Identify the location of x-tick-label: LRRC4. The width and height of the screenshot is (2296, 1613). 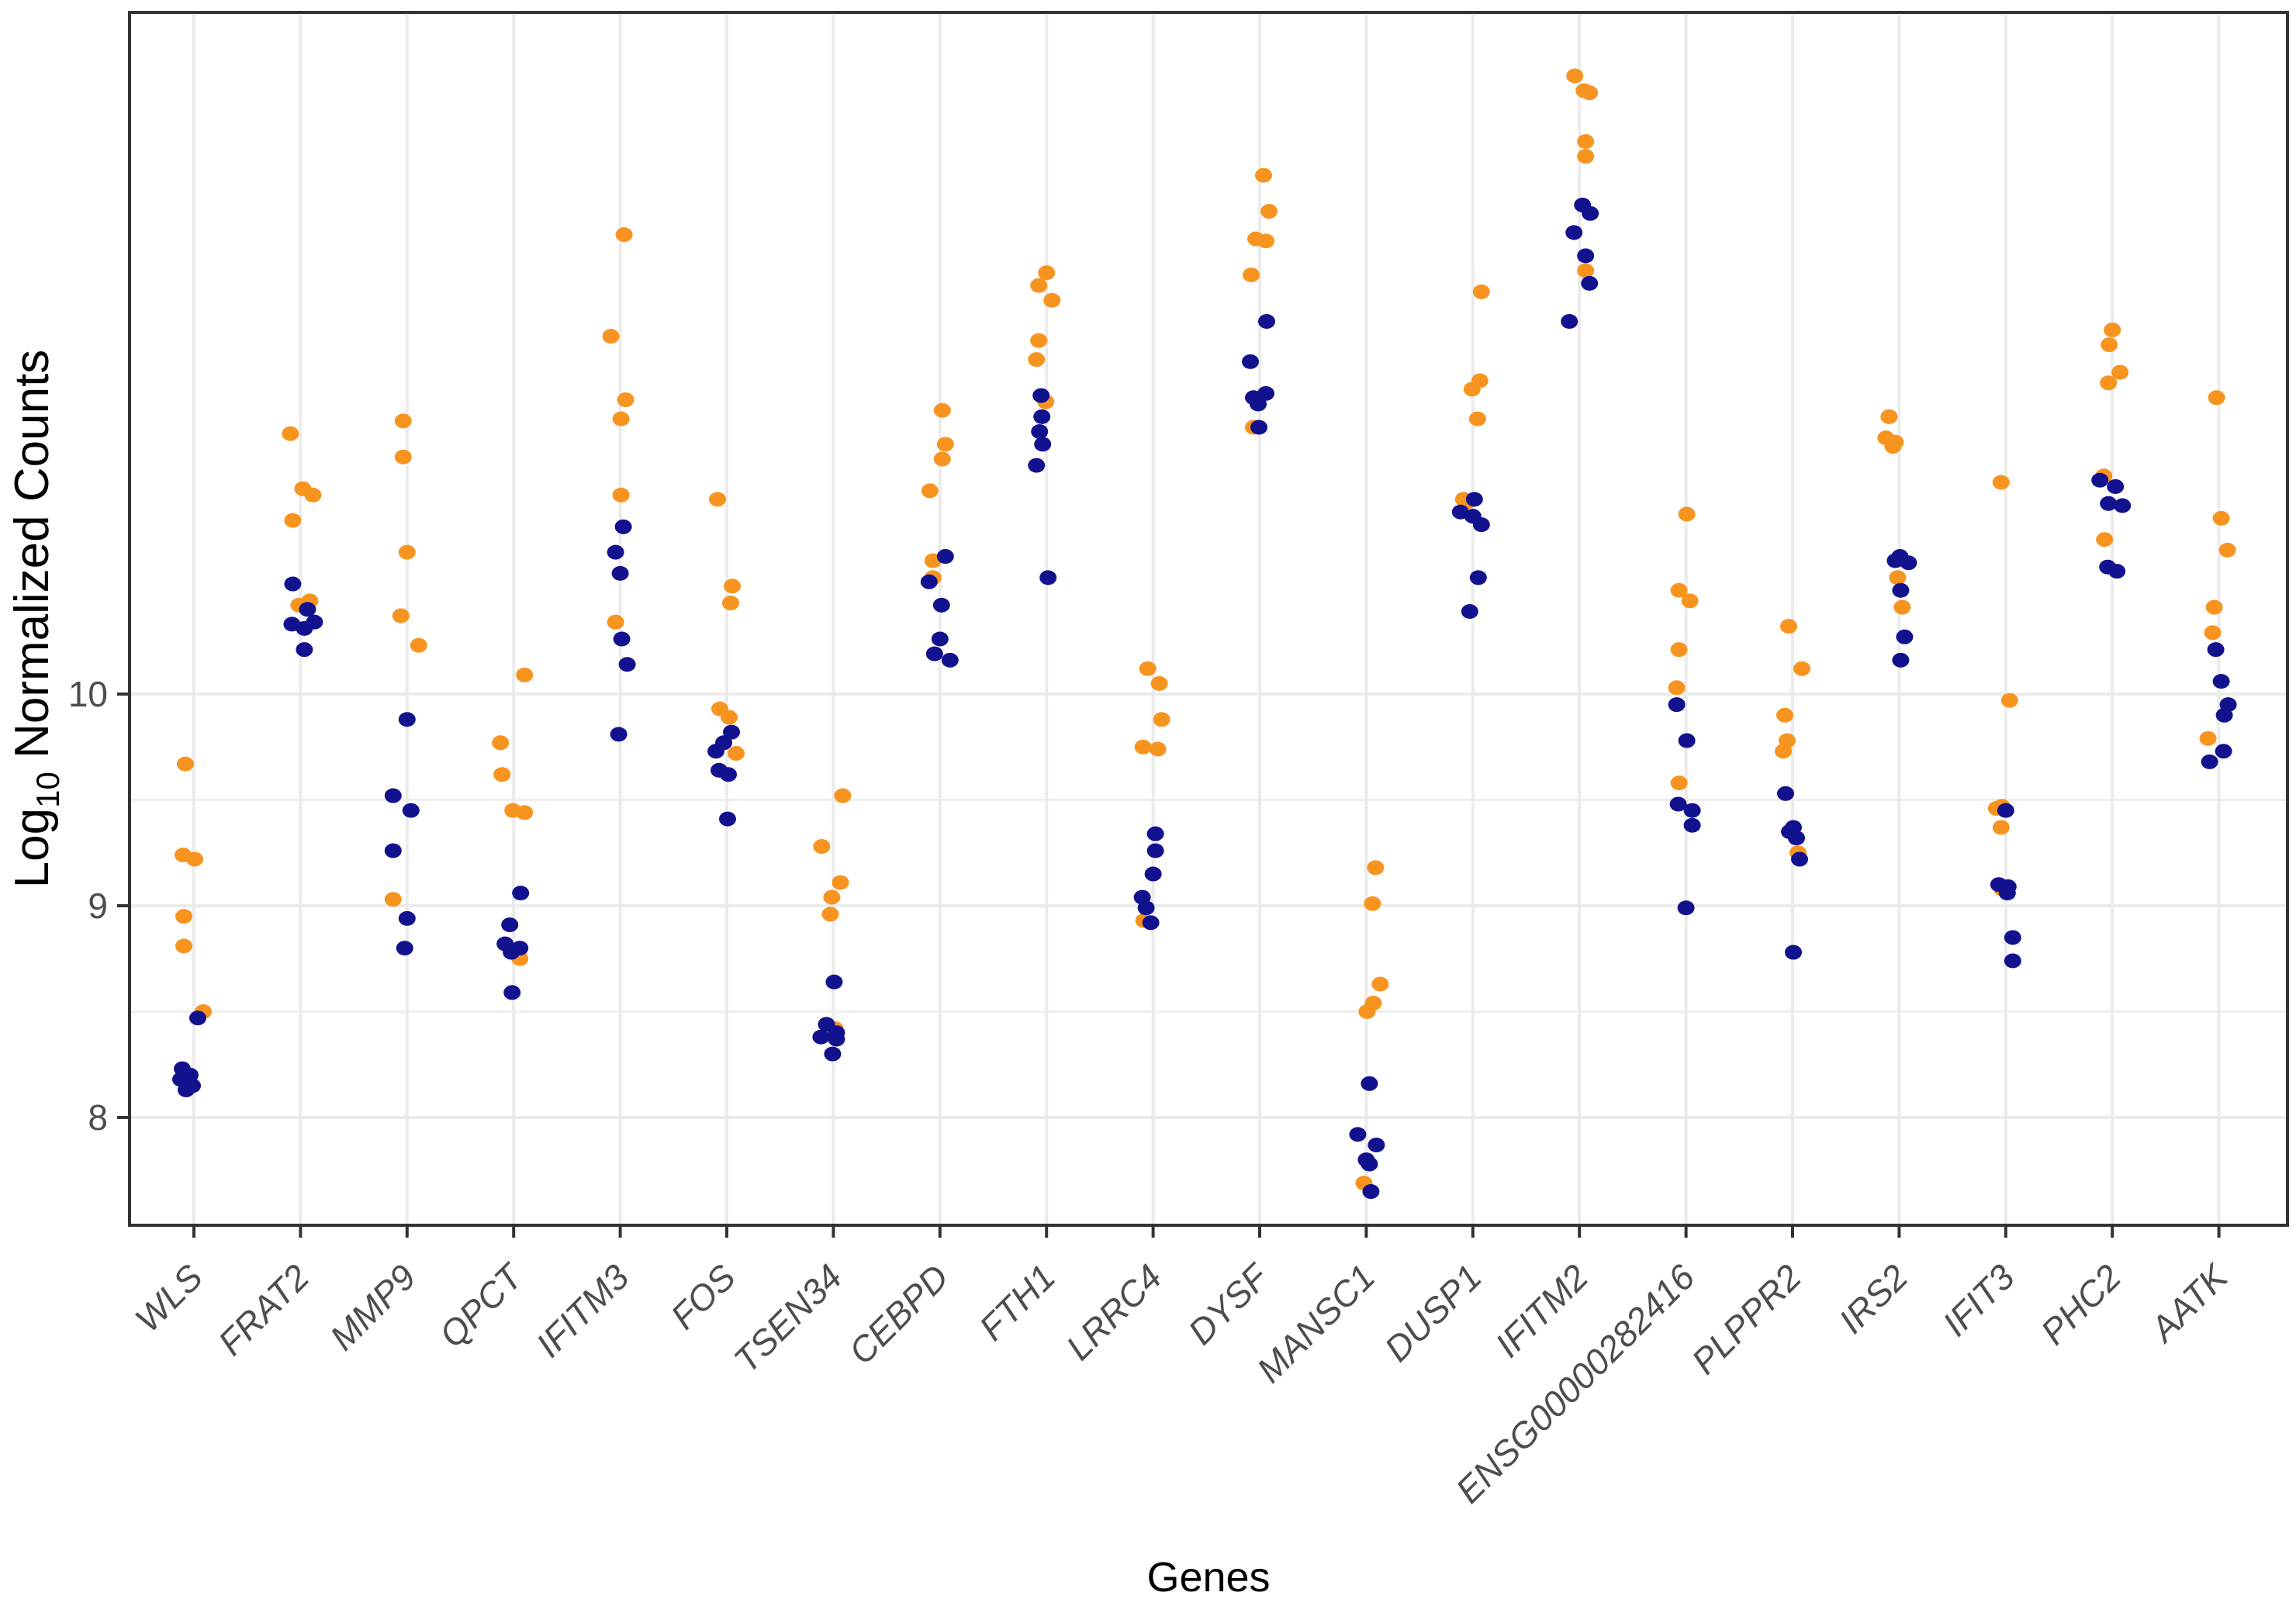
(1113, 1311).